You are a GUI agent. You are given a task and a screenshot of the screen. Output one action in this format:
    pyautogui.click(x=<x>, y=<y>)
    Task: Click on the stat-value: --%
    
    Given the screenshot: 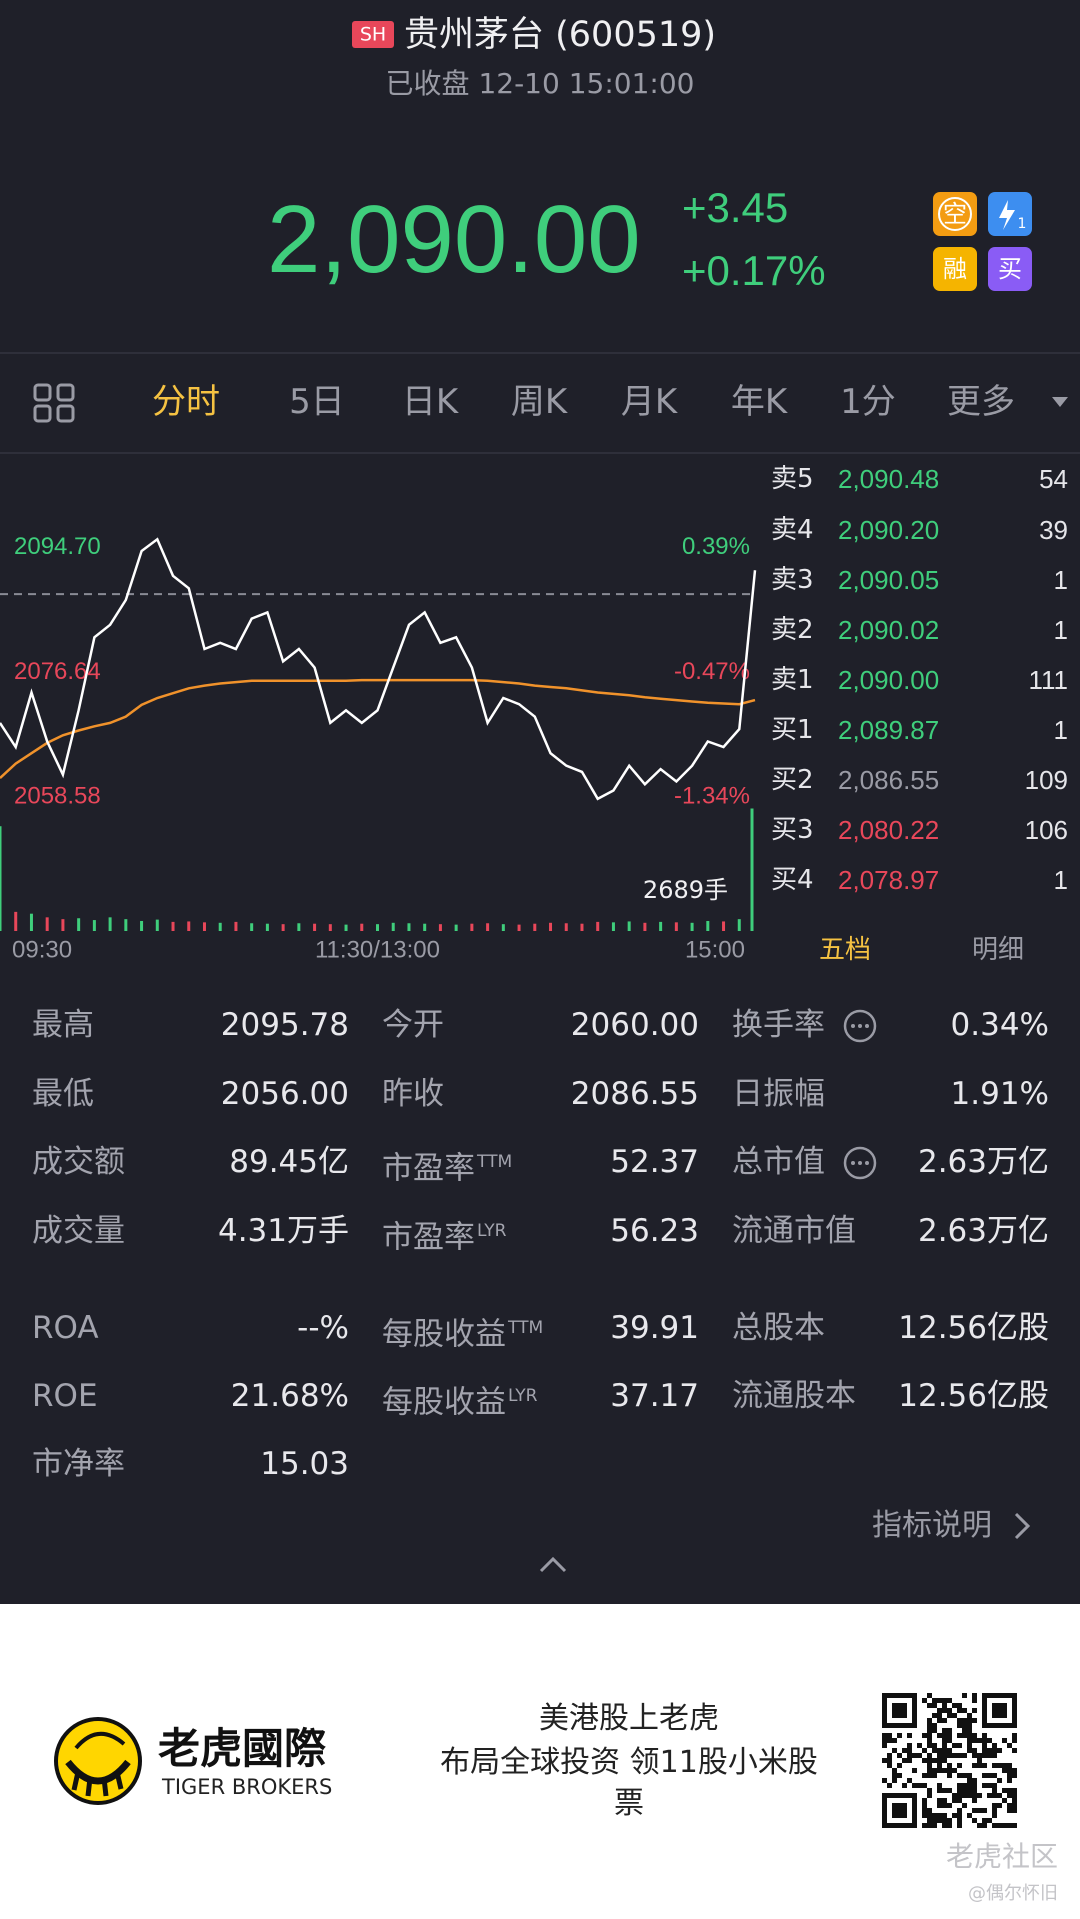 What is the action you would take?
    pyautogui.click(x=323, y=1328)
    